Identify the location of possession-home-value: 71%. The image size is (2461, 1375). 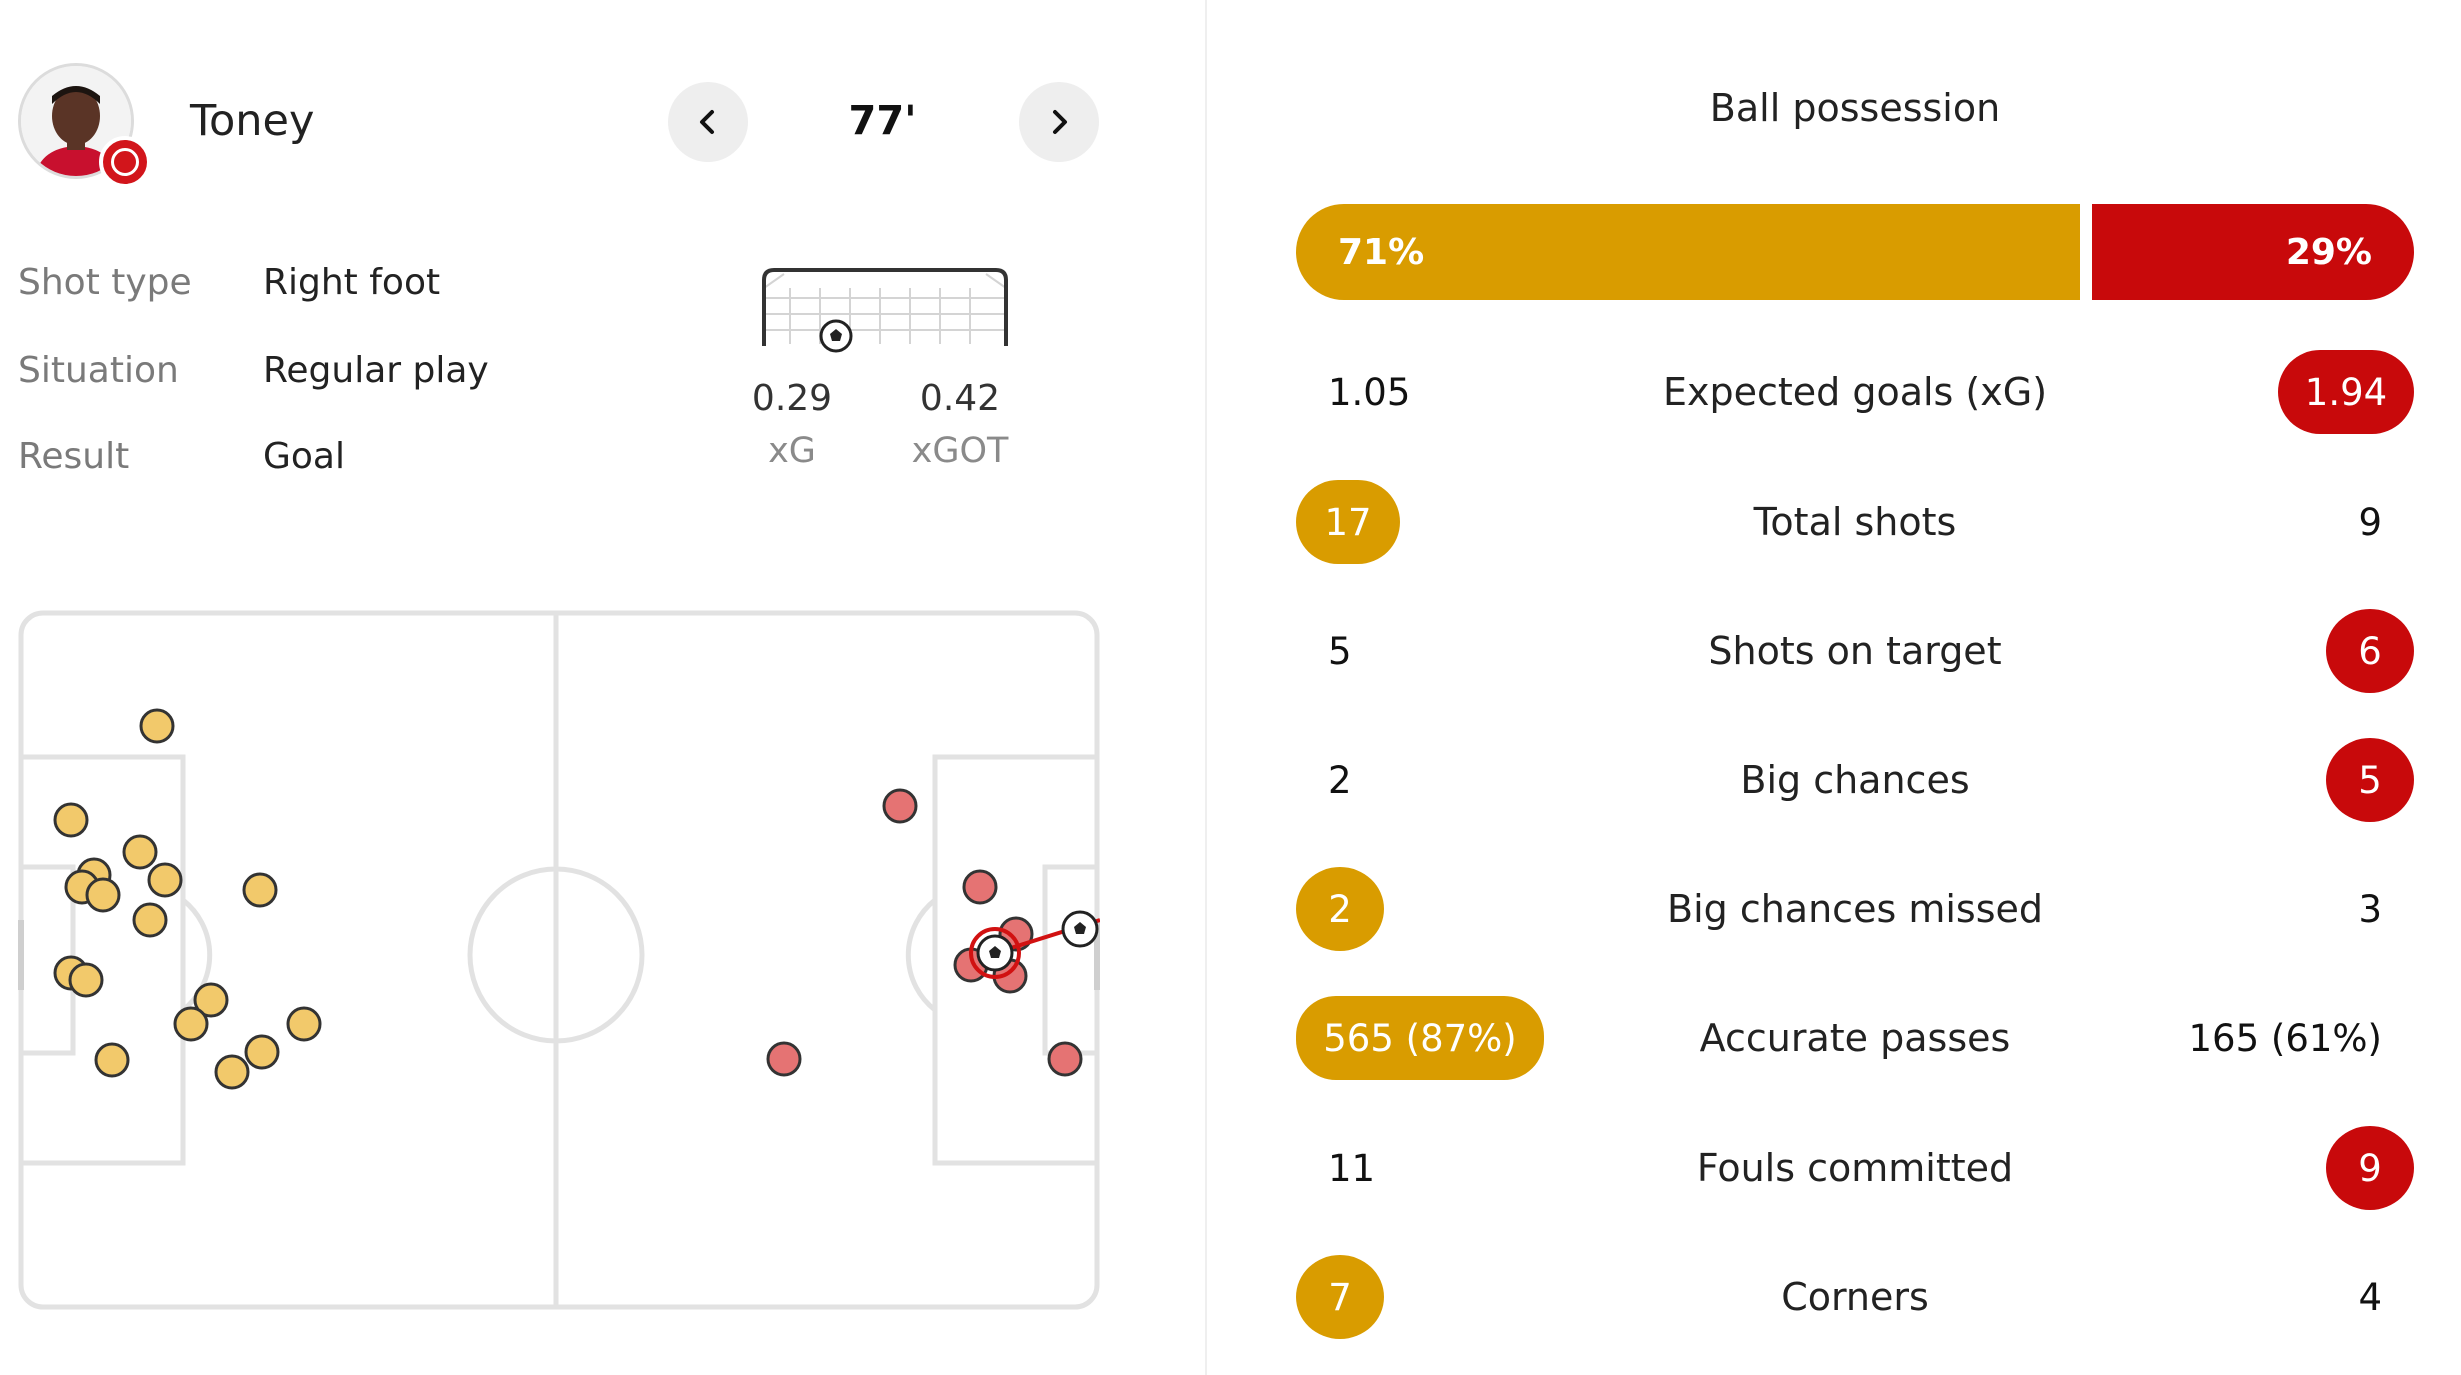
(1381, 252).